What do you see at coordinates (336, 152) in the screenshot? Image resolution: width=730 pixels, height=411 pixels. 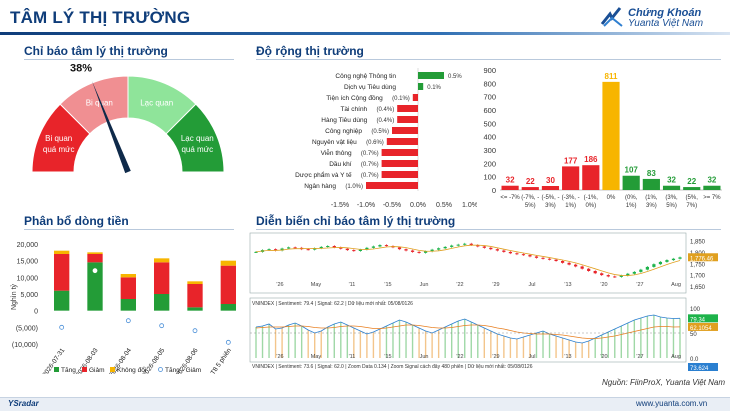 I see `sector-category-7: Viễn thông` at bounding box center [336, 152].